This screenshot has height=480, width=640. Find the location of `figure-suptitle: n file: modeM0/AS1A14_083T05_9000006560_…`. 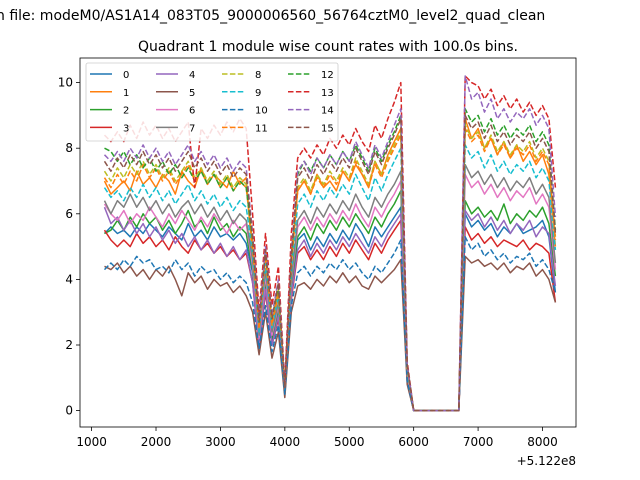

figure-suptitle: n file: modeM0/AS1A14_083T05_9000006560_… is located at coordinates (272, 16).